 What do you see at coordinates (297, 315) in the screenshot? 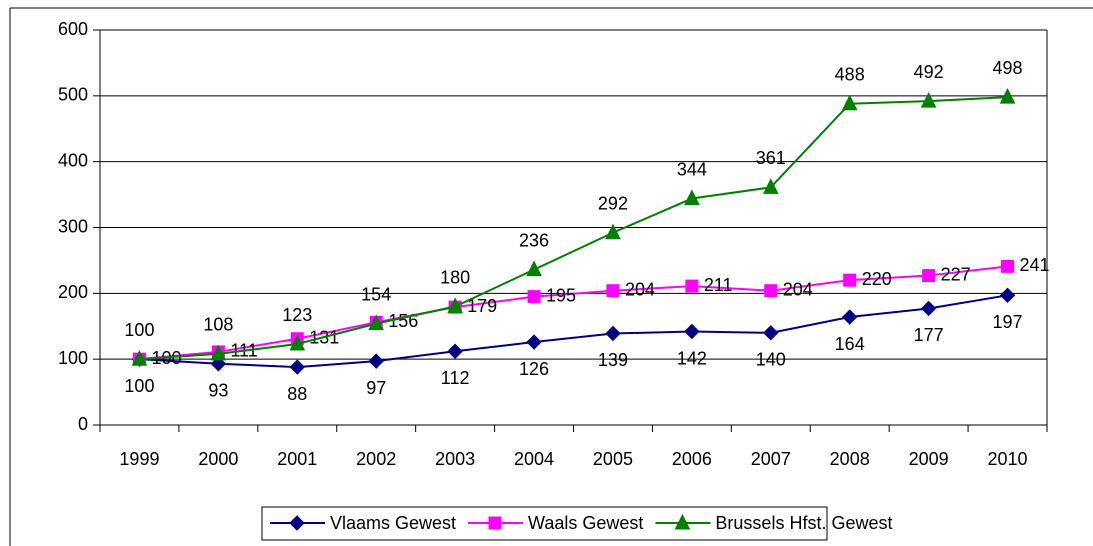
I see `data-label: 123` at bounding box center [297, 315].